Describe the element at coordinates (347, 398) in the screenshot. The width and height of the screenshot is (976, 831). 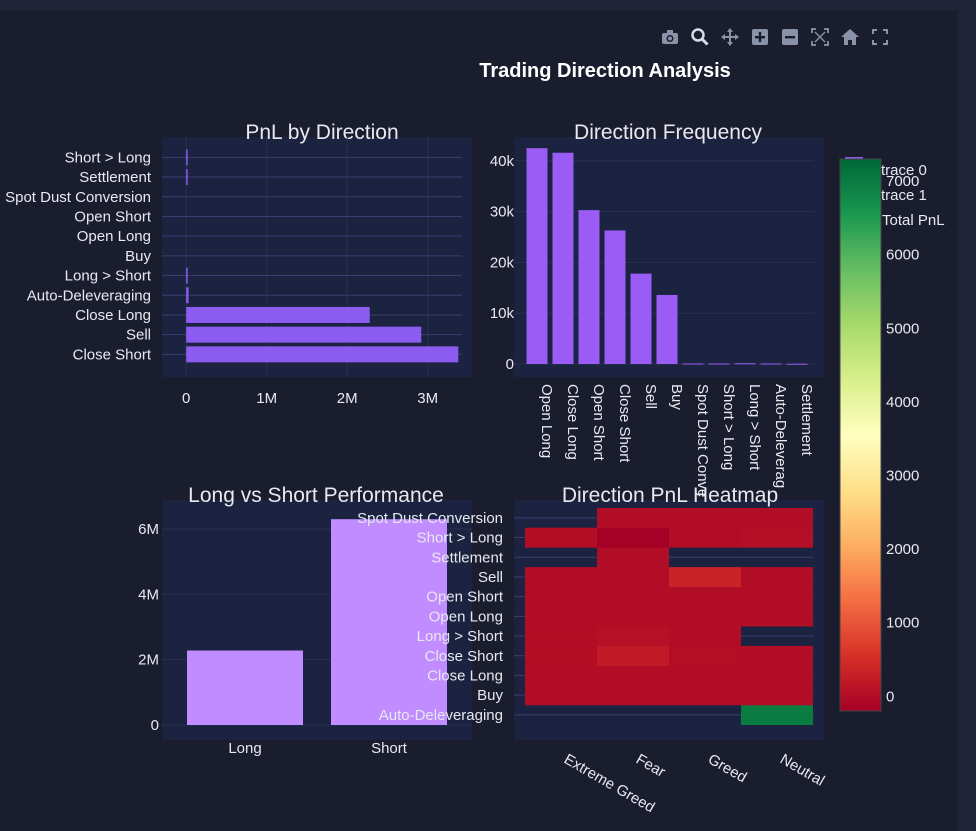
I see `plot1-xtick: 2M` at that location.